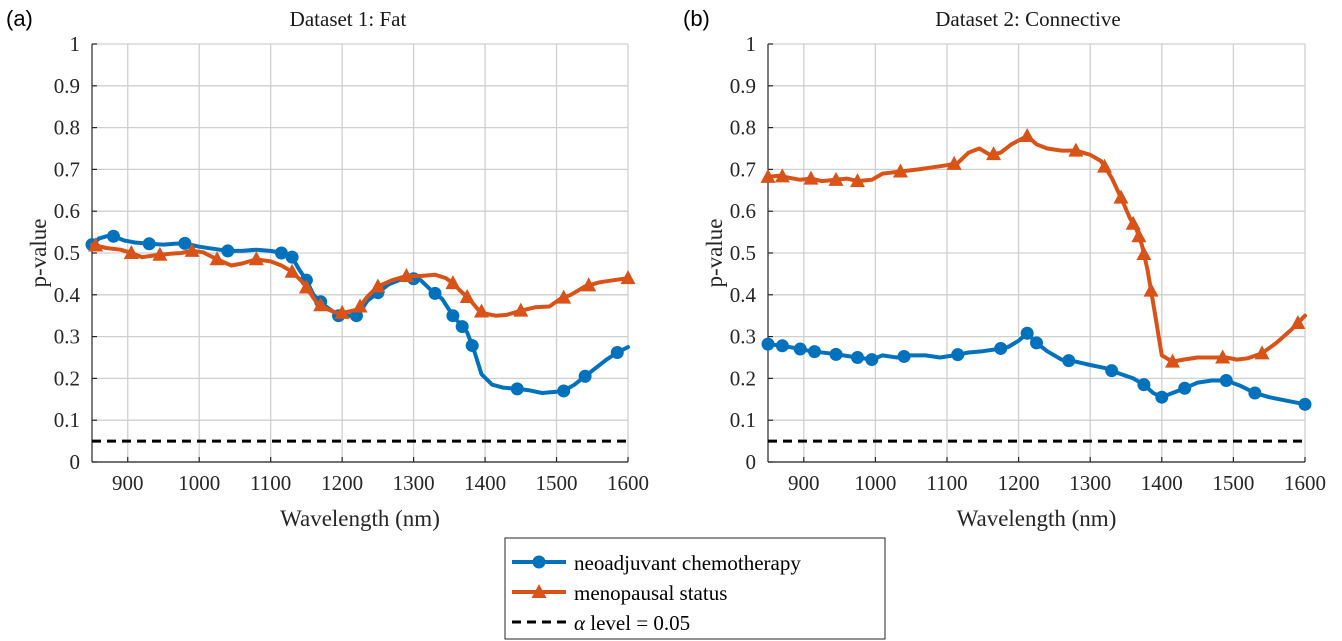 The image size is (1342, 641). I want to click on legend-label: menopausal status, so click(650, 593).